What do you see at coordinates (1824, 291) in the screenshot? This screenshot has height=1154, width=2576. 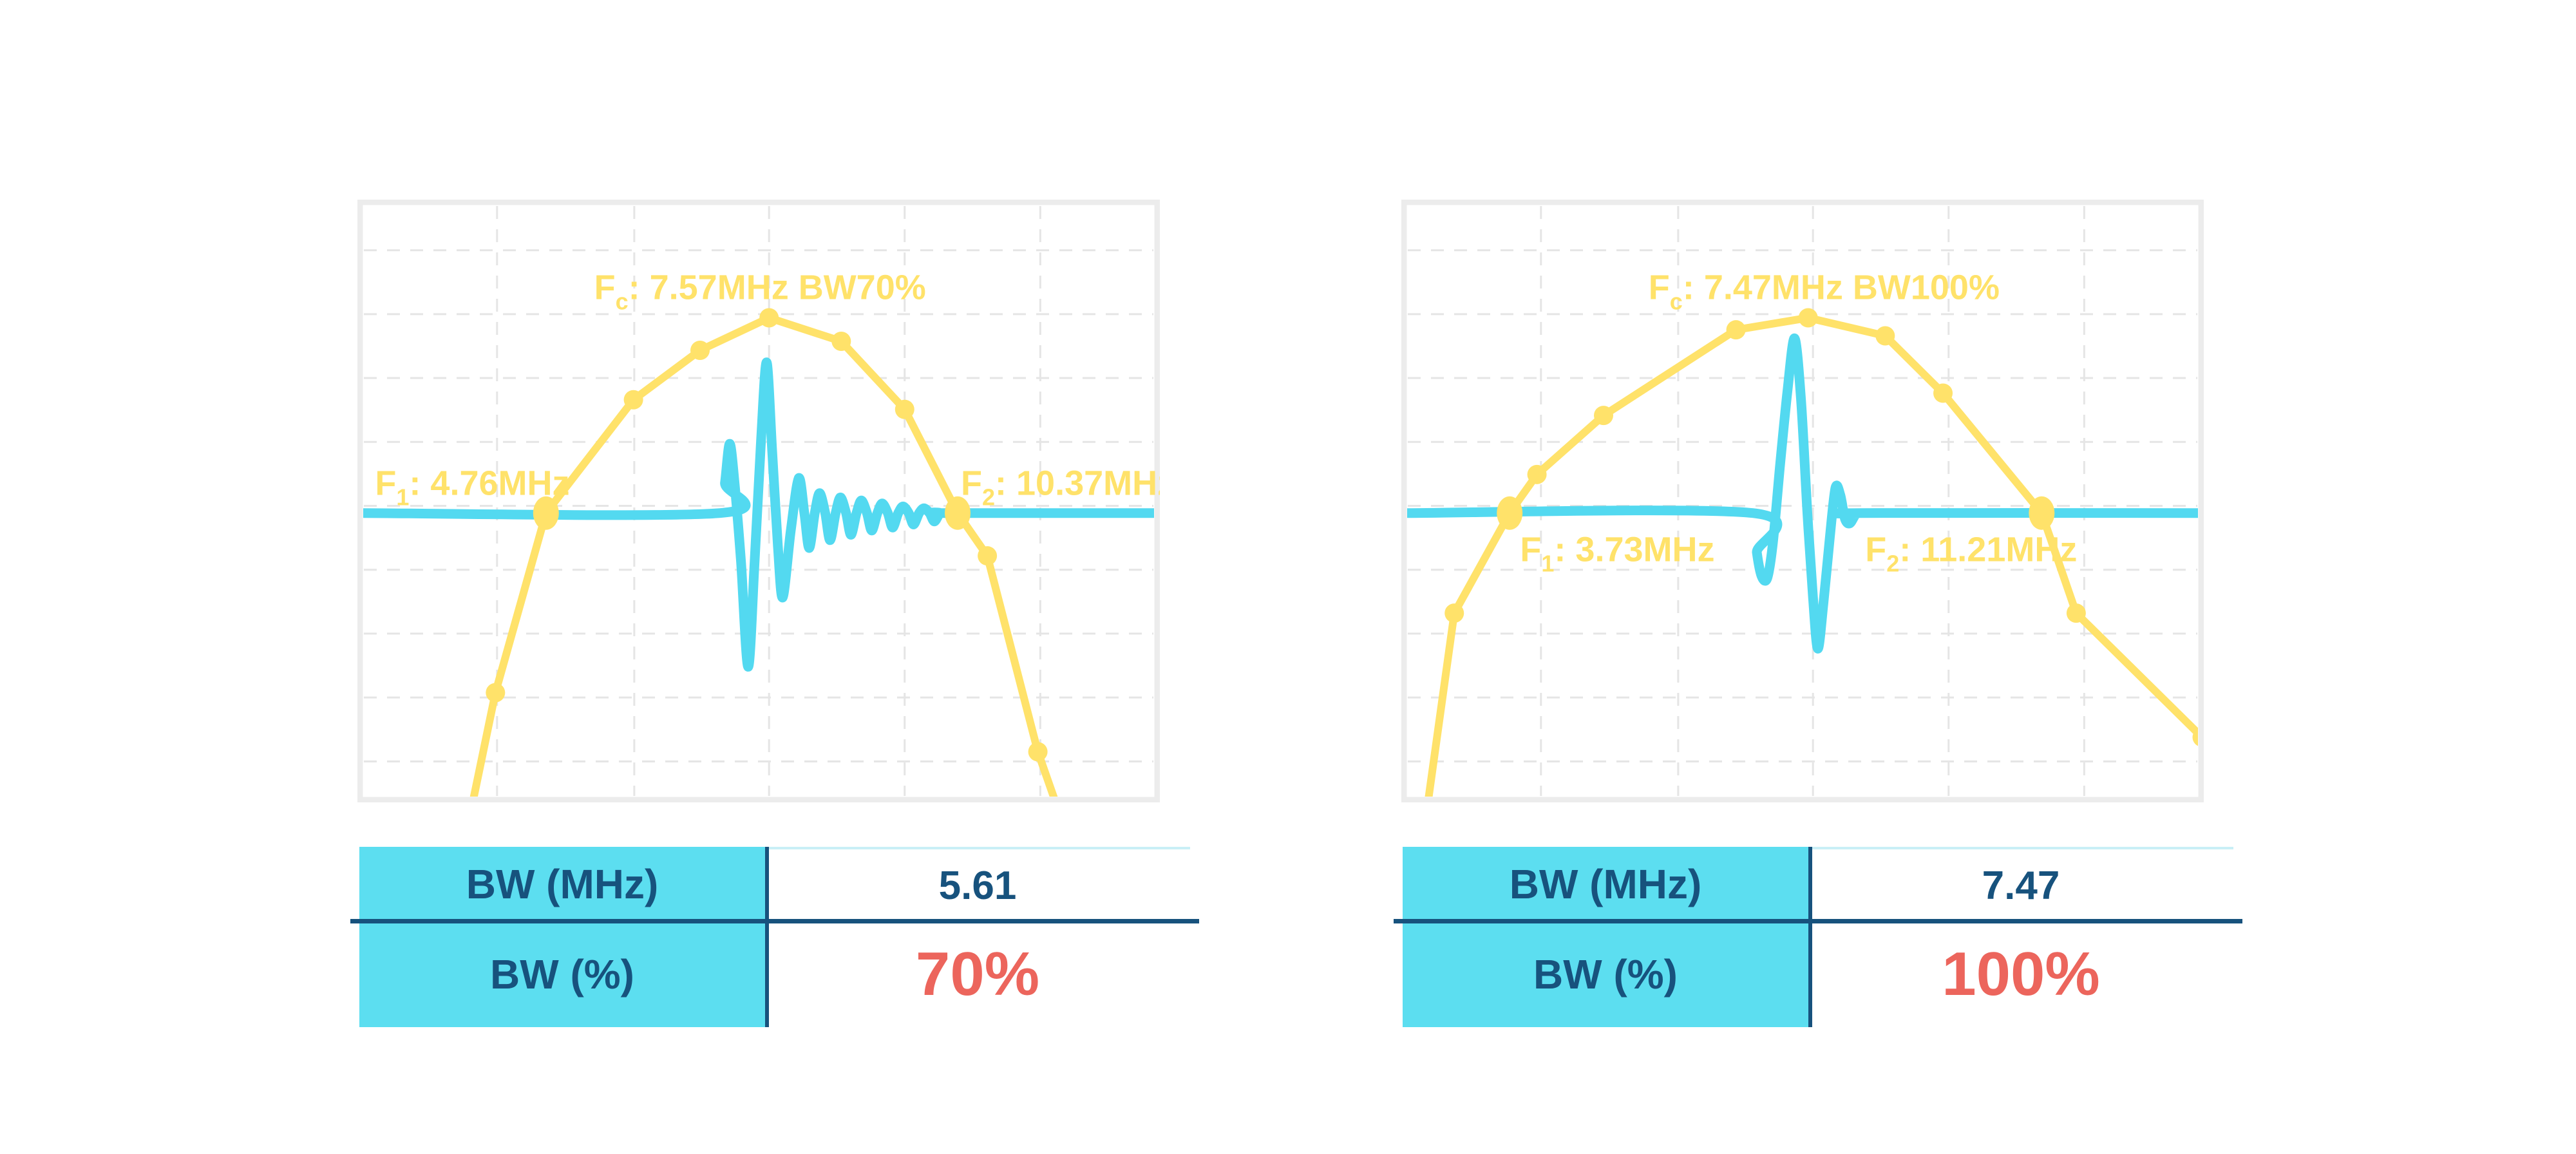 I see `annotation-fc: Fc: 7.47MHz BW100%` at bounding box center [1824, 291].